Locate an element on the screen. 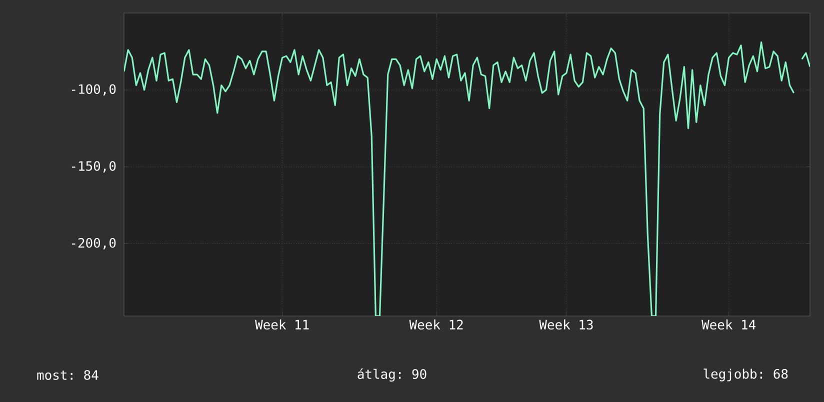 The image size is (824, 402). y-tick-label: -100,0 is located at coordinates (94, 90).